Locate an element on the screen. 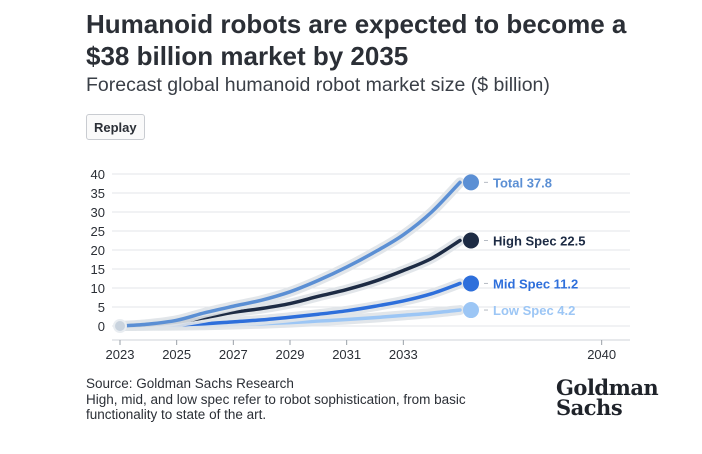 This screenshot has height=454, width=702. end-marker-mid-spec is located at coordinates (471, 283).